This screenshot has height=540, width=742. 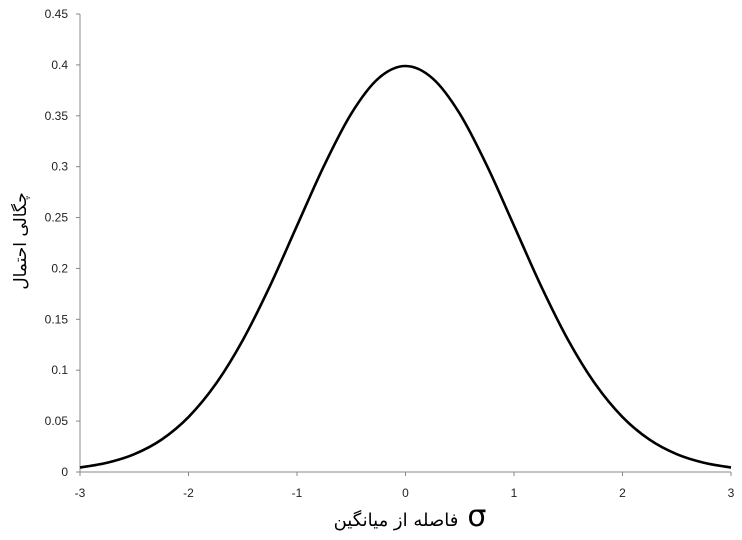 What do you see at coordinates (405, 493) in the screenshot?
I see `x-tick-label: 0` at bounding box center [405, 493].